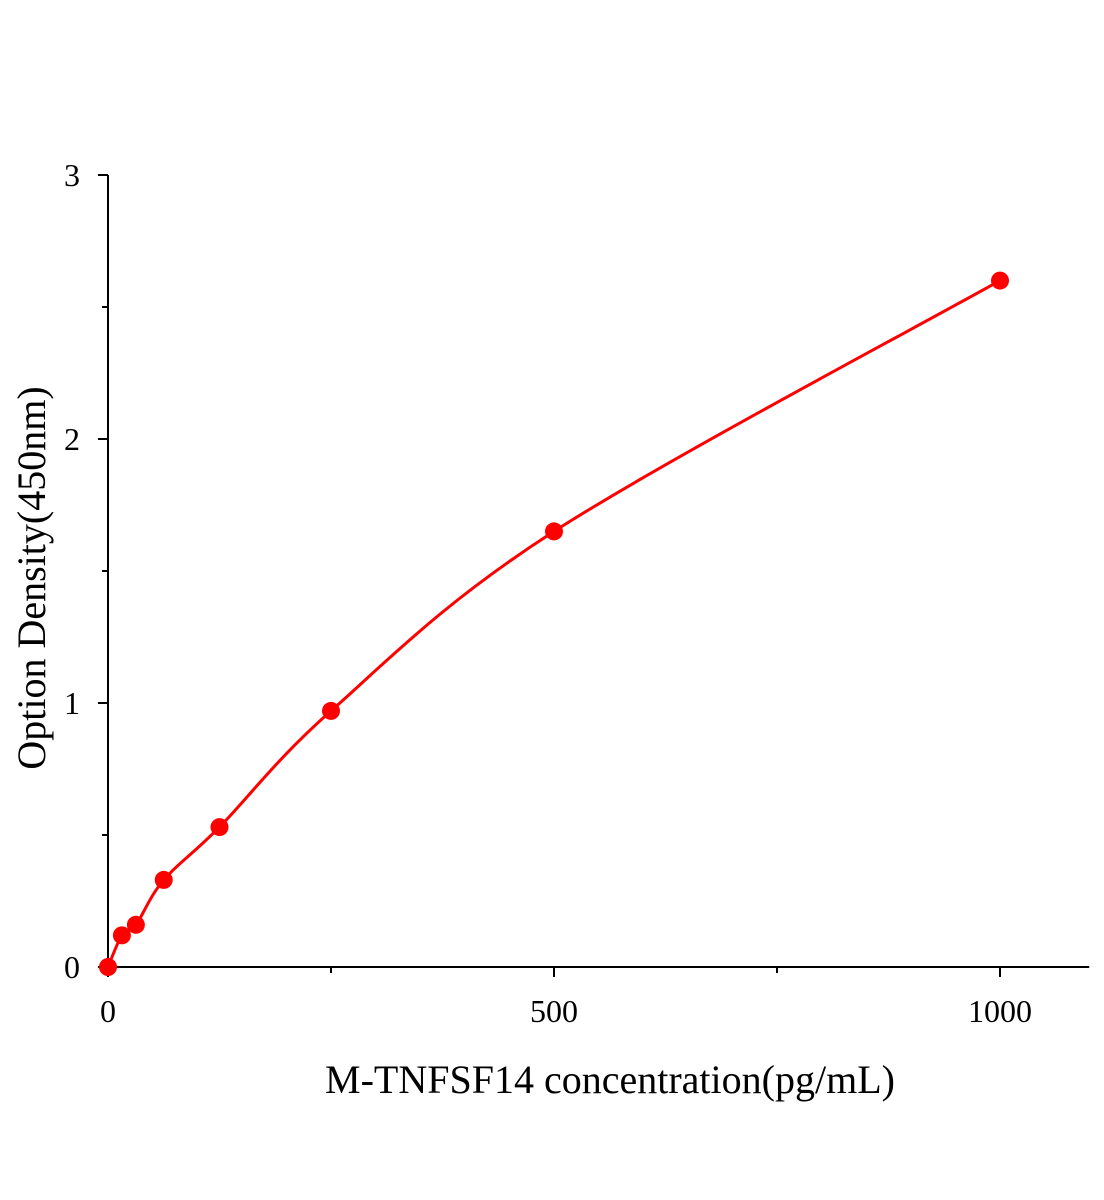 Image resolution: width=1104 pixels, height=1200 pixels. I want to click on y-tick-label: 3, so click(72, 175).